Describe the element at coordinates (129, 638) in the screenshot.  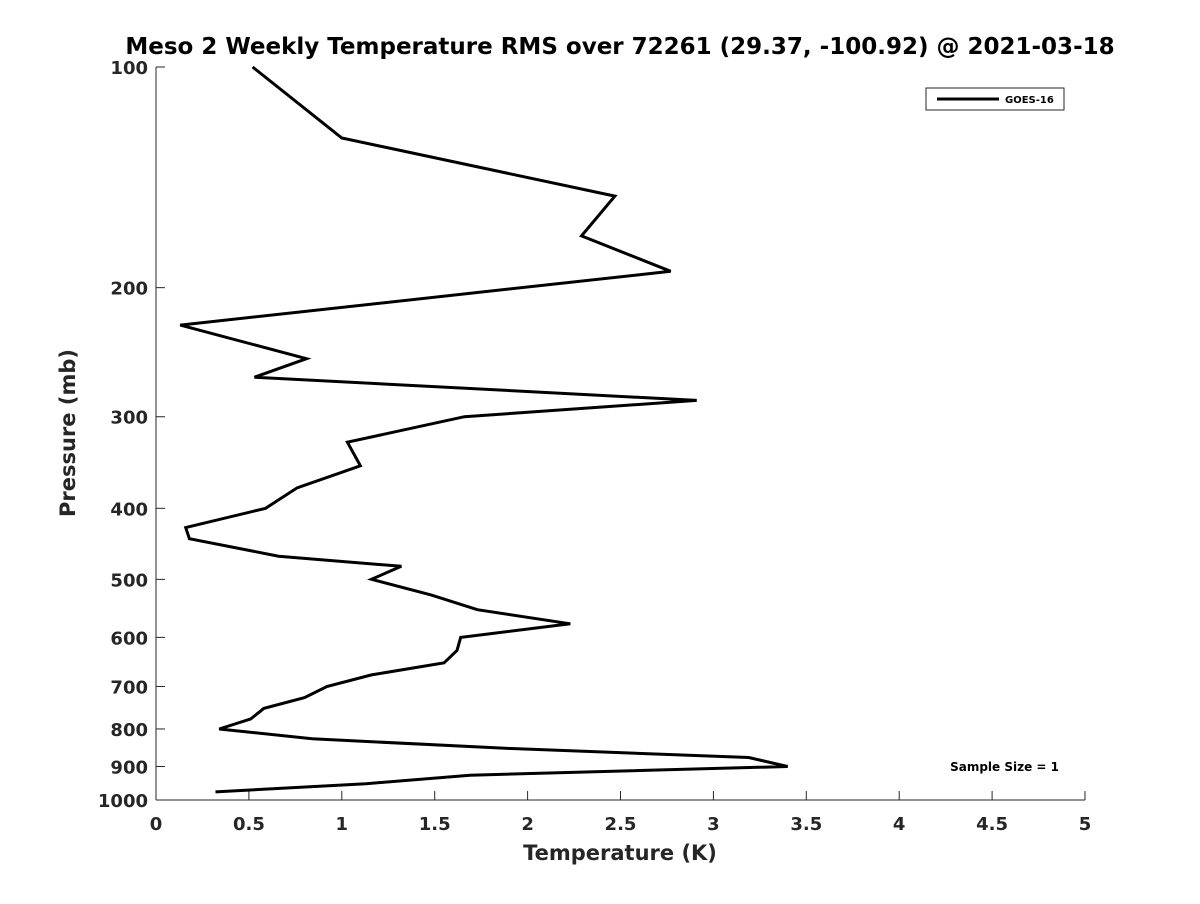
I see `y-tick-label: 600` at that location.